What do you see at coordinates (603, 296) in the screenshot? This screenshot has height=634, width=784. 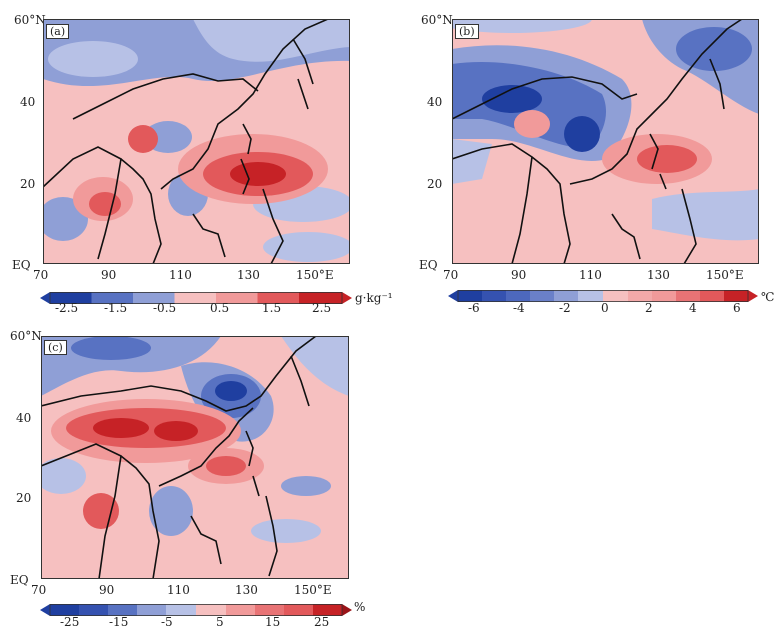 I see `colorbar-b` at bounding box center [603, 296].